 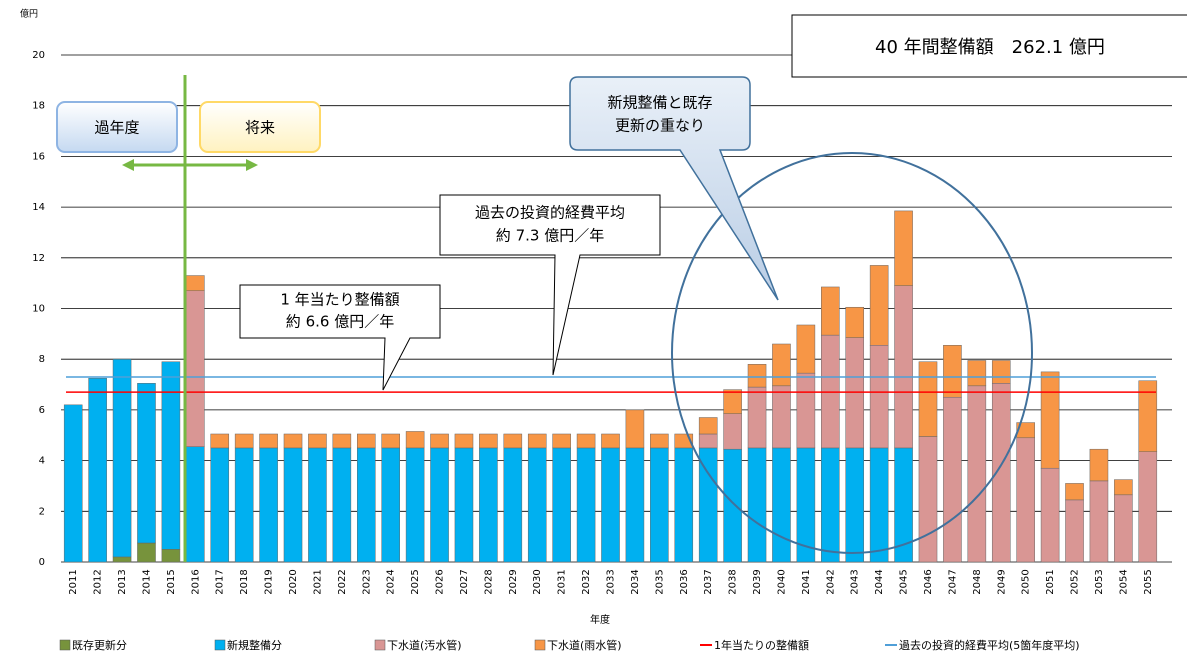 I want to click on y-unit: 億円, so click(x=29, y=14).